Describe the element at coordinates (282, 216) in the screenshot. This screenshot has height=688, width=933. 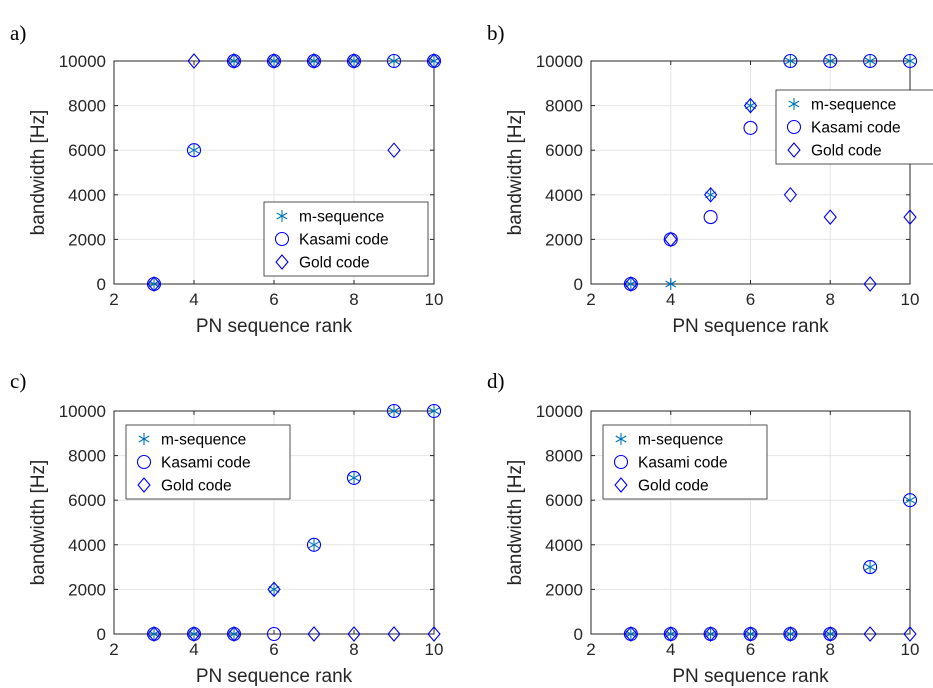
I see `legend-marker-m-sequence` at that location.